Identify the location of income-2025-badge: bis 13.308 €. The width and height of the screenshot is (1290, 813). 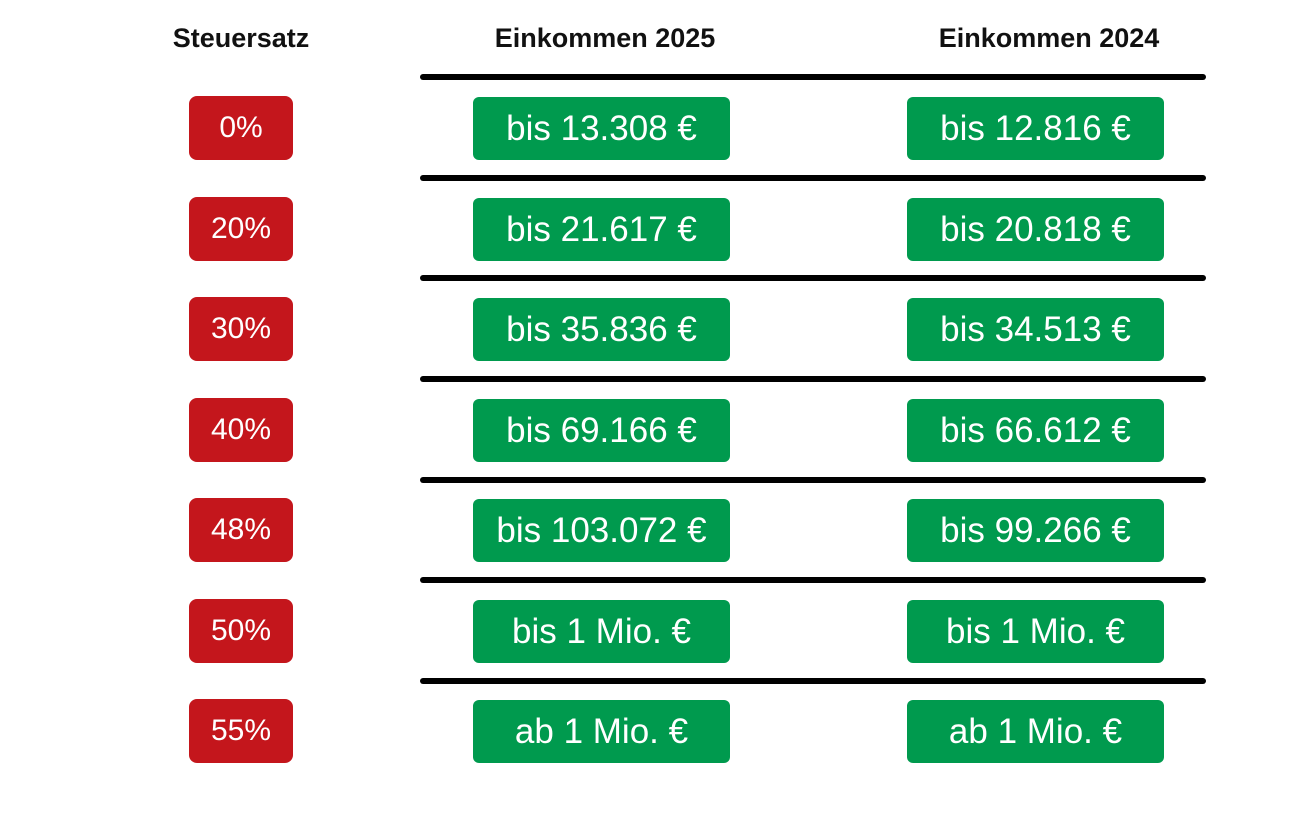
(601, 128).